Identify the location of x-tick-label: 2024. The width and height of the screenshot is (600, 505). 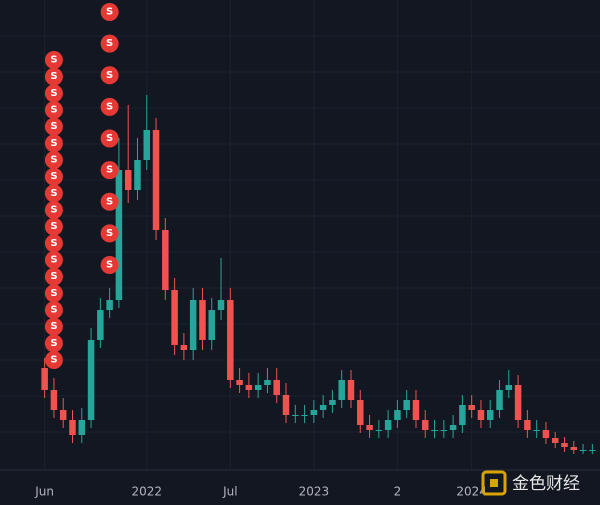
(471, 492).